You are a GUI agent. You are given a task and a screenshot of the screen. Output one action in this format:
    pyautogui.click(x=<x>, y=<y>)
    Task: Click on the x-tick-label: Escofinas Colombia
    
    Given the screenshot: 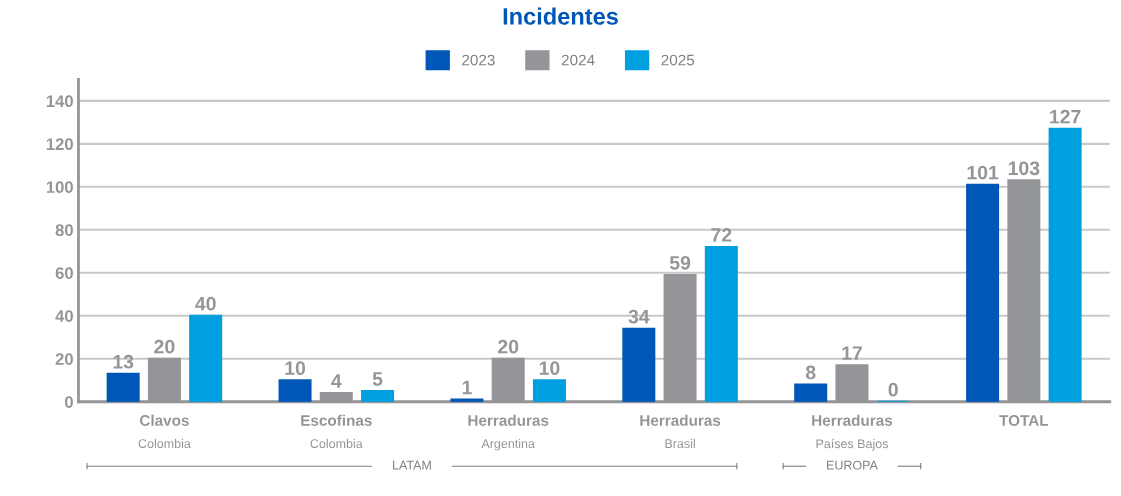 What is the action you would take?
    pyautogui.click(x=336, y=431)
    